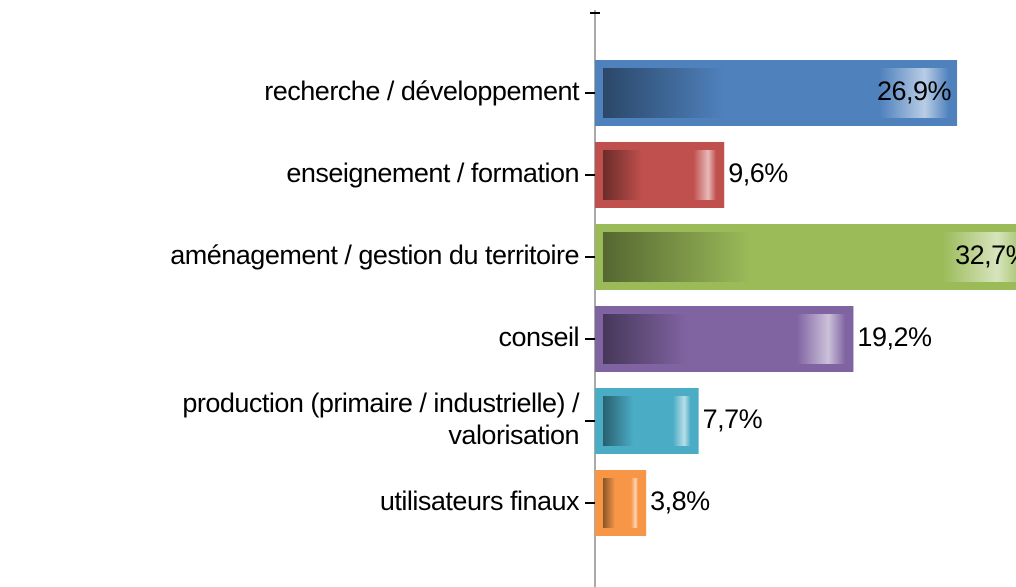 The image size is (1016, 587). Describe the element at coordinates (894, 337) in the screenshot. I see `value-label: 19,2%` at that location.